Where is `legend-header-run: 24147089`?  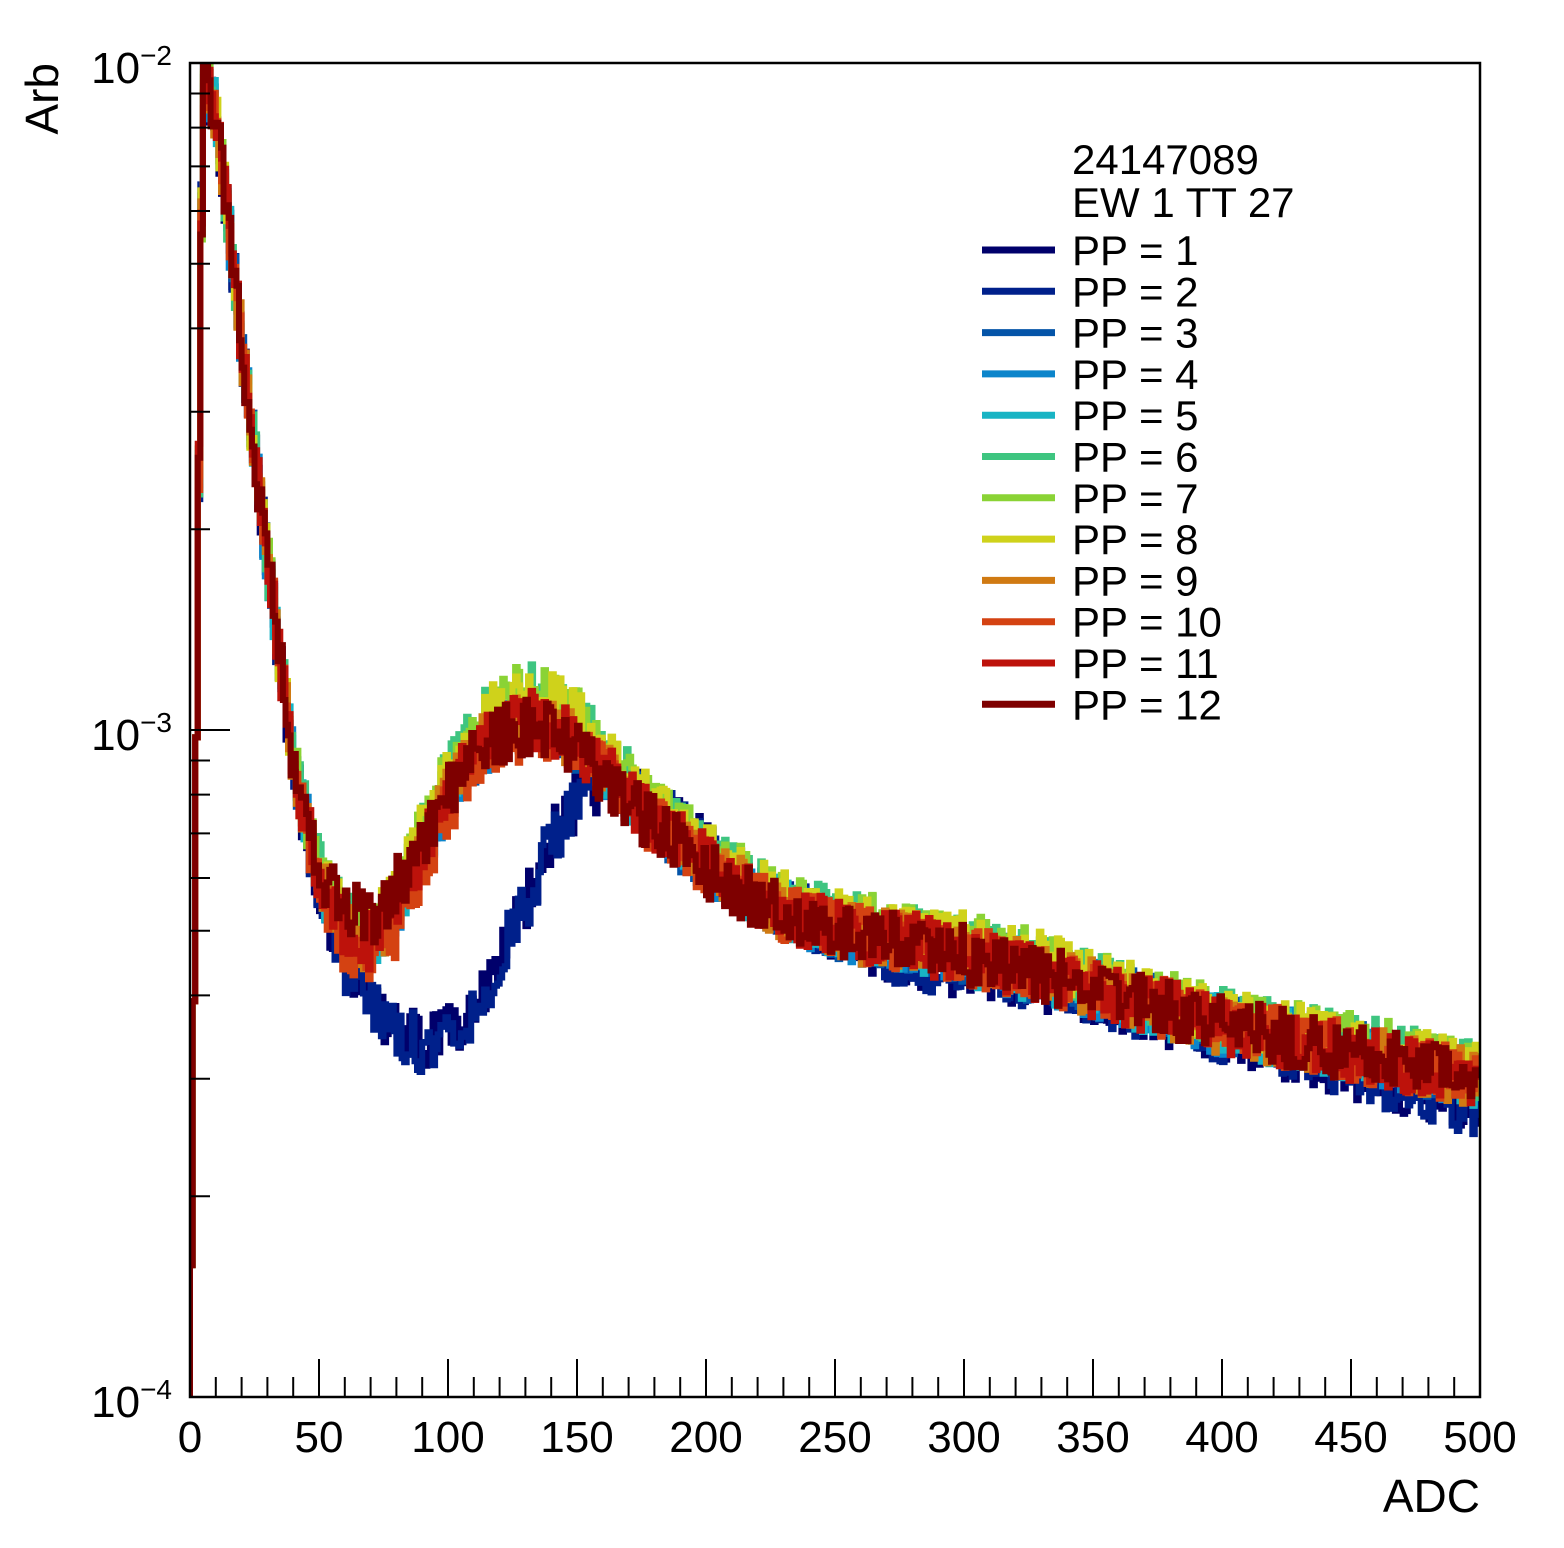
legend-header-run: 24147089 is located at coordinates (1165, 159).